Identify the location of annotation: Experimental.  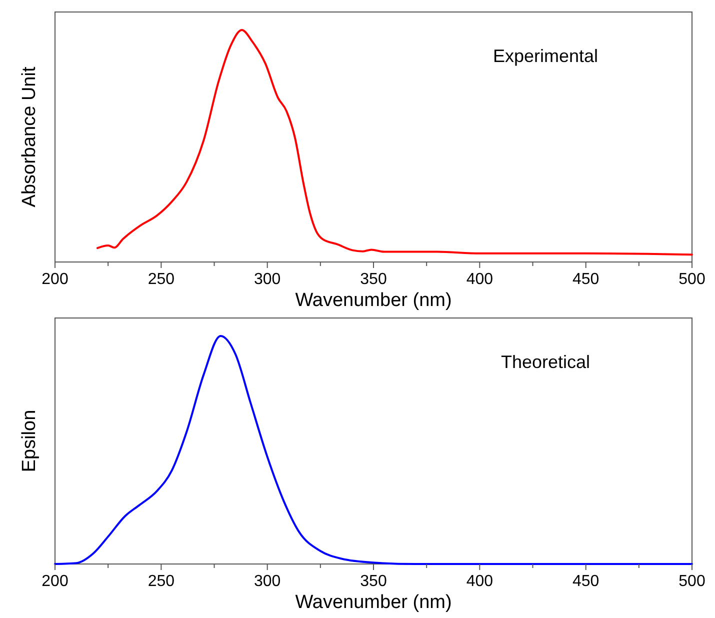
(545, 56).